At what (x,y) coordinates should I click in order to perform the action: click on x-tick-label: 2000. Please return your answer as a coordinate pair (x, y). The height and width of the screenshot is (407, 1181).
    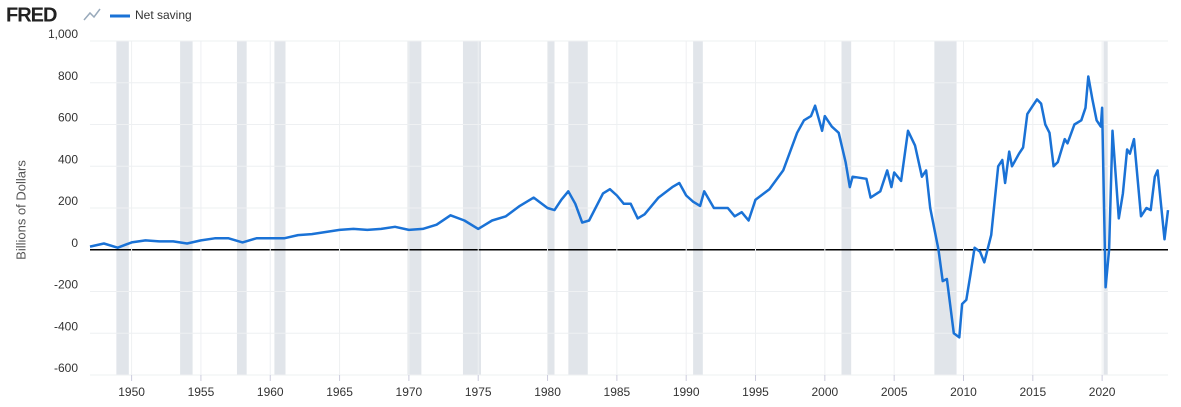
    Looking at the image, I should click on (824, 392).